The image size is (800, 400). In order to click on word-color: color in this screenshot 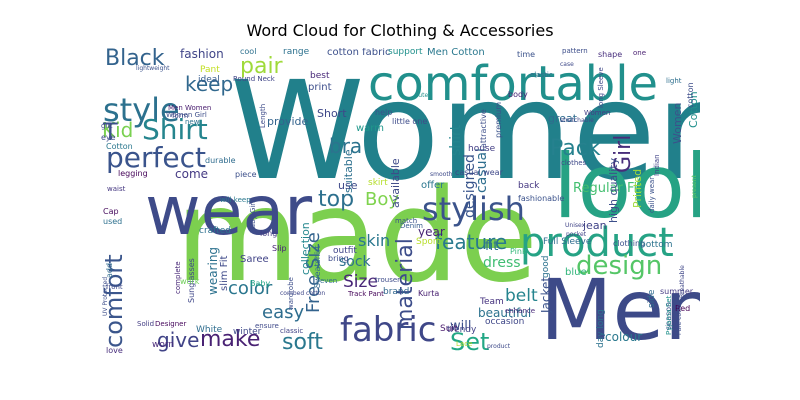, I will do `click(250, 288)`.